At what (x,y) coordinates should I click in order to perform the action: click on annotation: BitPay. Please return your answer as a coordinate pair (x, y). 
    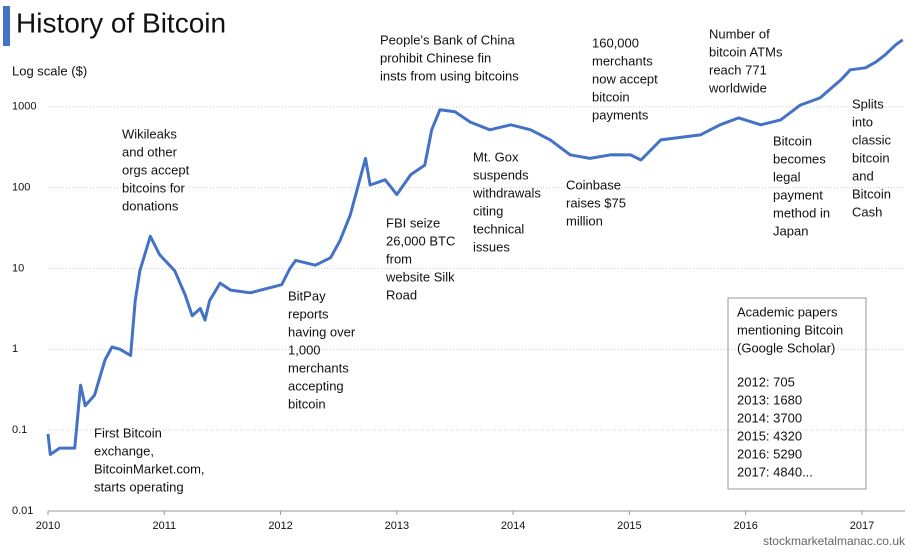
    Looking at the image, I should click on (307, 295).